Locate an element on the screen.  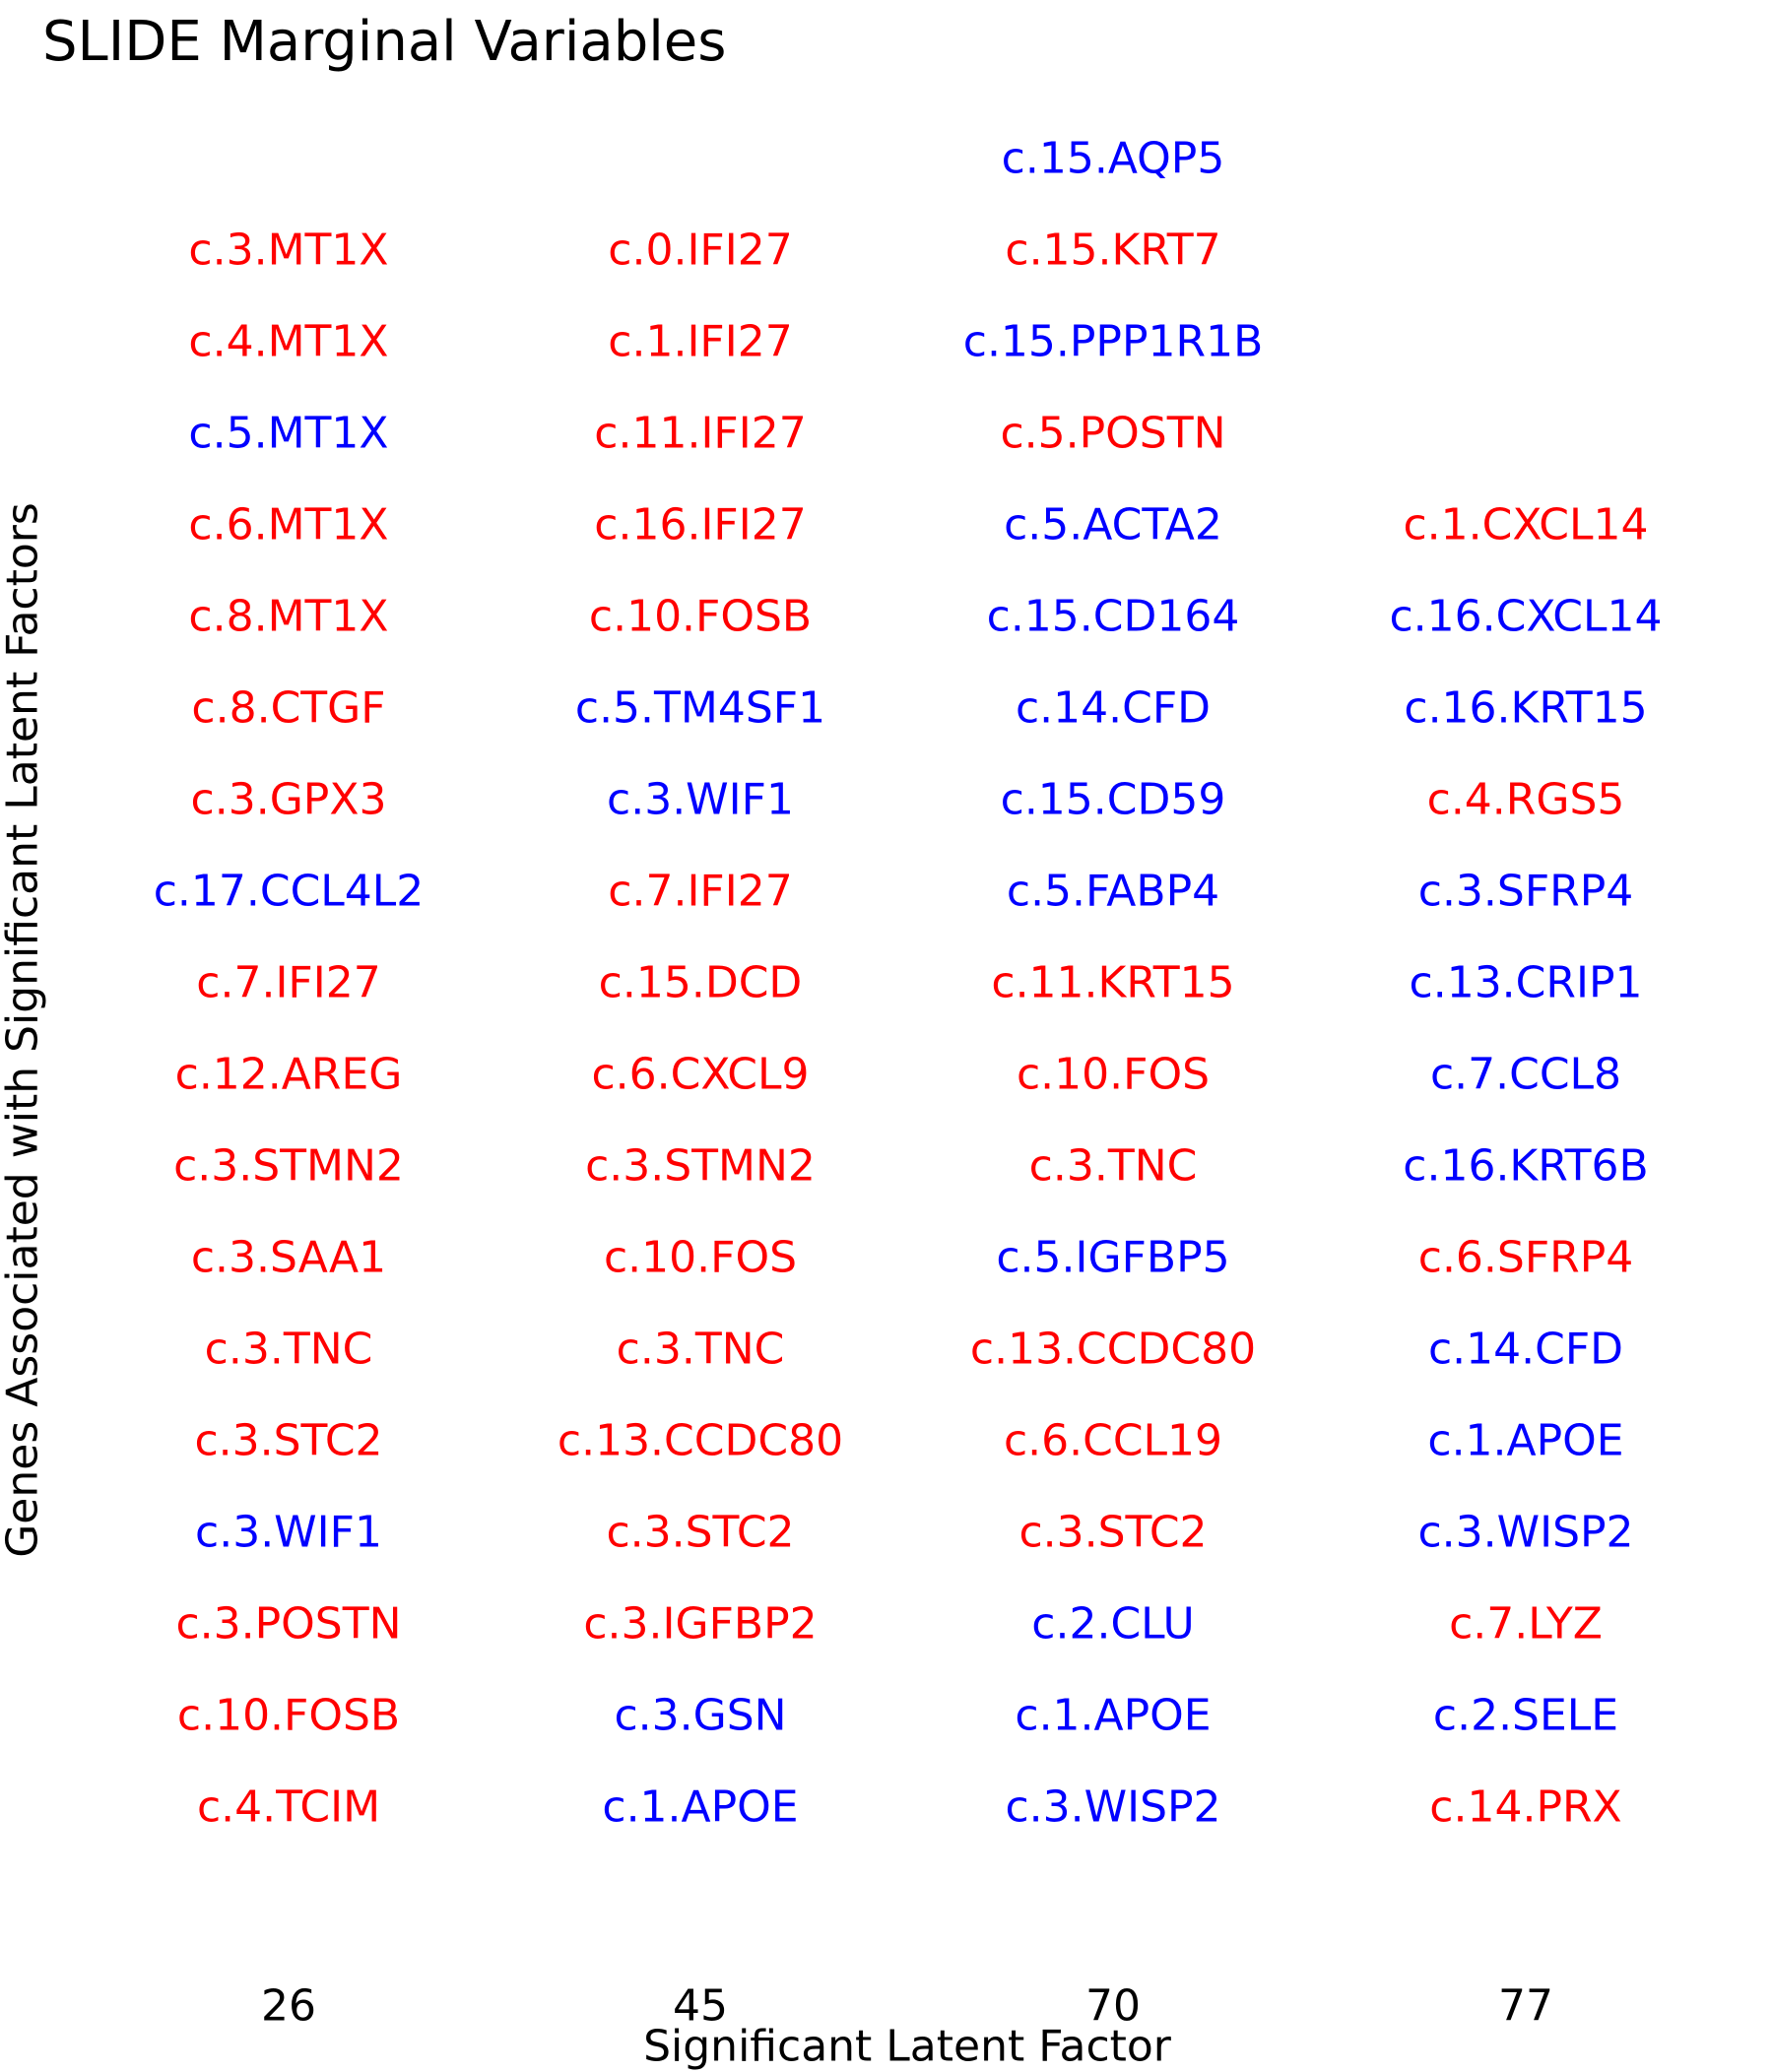
gene-label: c.6.CXCL9 is located at coordinates (700, 1075).